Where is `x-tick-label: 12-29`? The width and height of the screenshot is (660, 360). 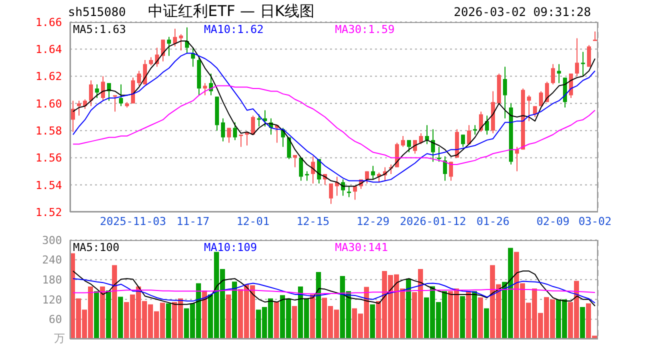
x-tick-label: 12-29 is located at coordinates (373, 221).